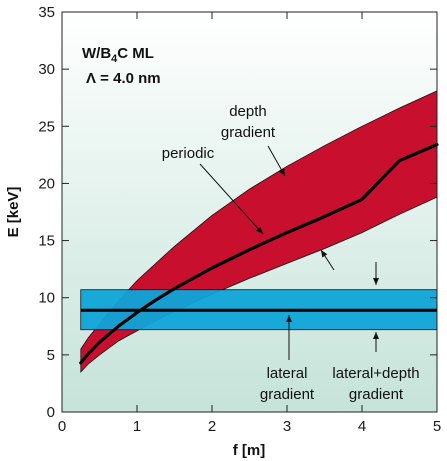  Describe the element at coordinates (249, 450) in the screenshot. I see `x-axis-title: f [m]` at that location.